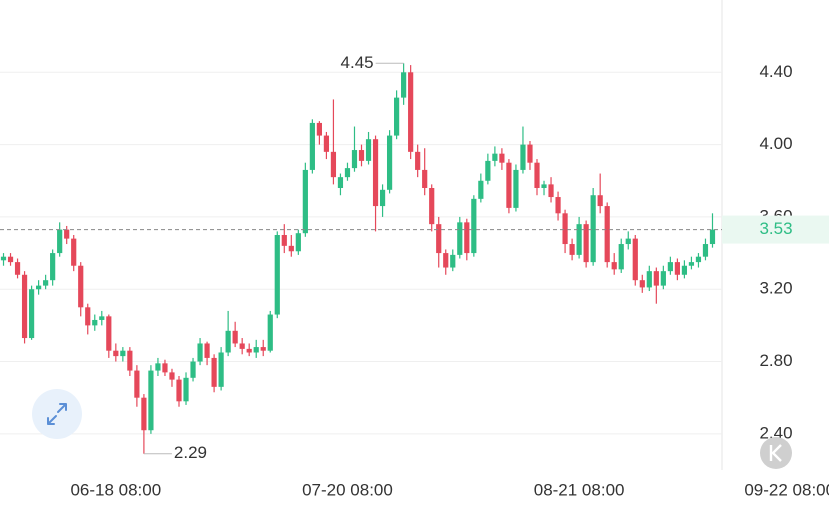 The image size is (829, 507). Describe the element at coordinates (775, 71) in the screenshot. I see `y-tick-label: 4.40` at that location.